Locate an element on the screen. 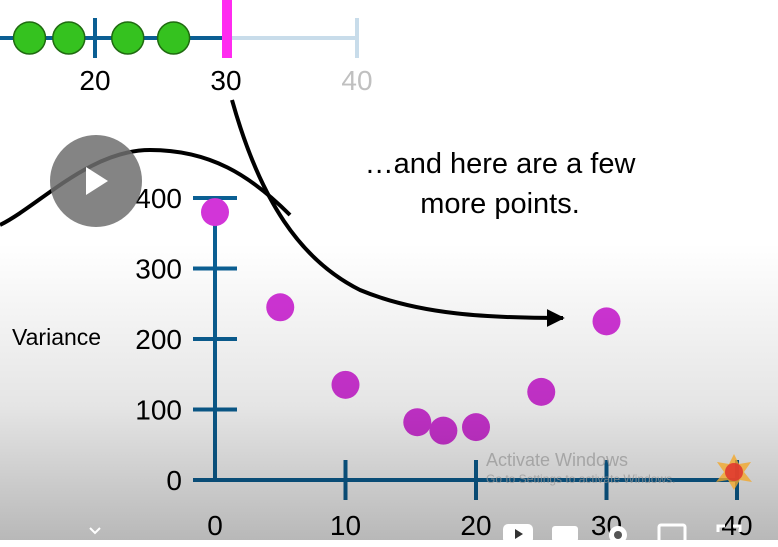 The width and height of the screenshot is (778, 547). y-tick-label: 100 is located at coordinates (158, 410).